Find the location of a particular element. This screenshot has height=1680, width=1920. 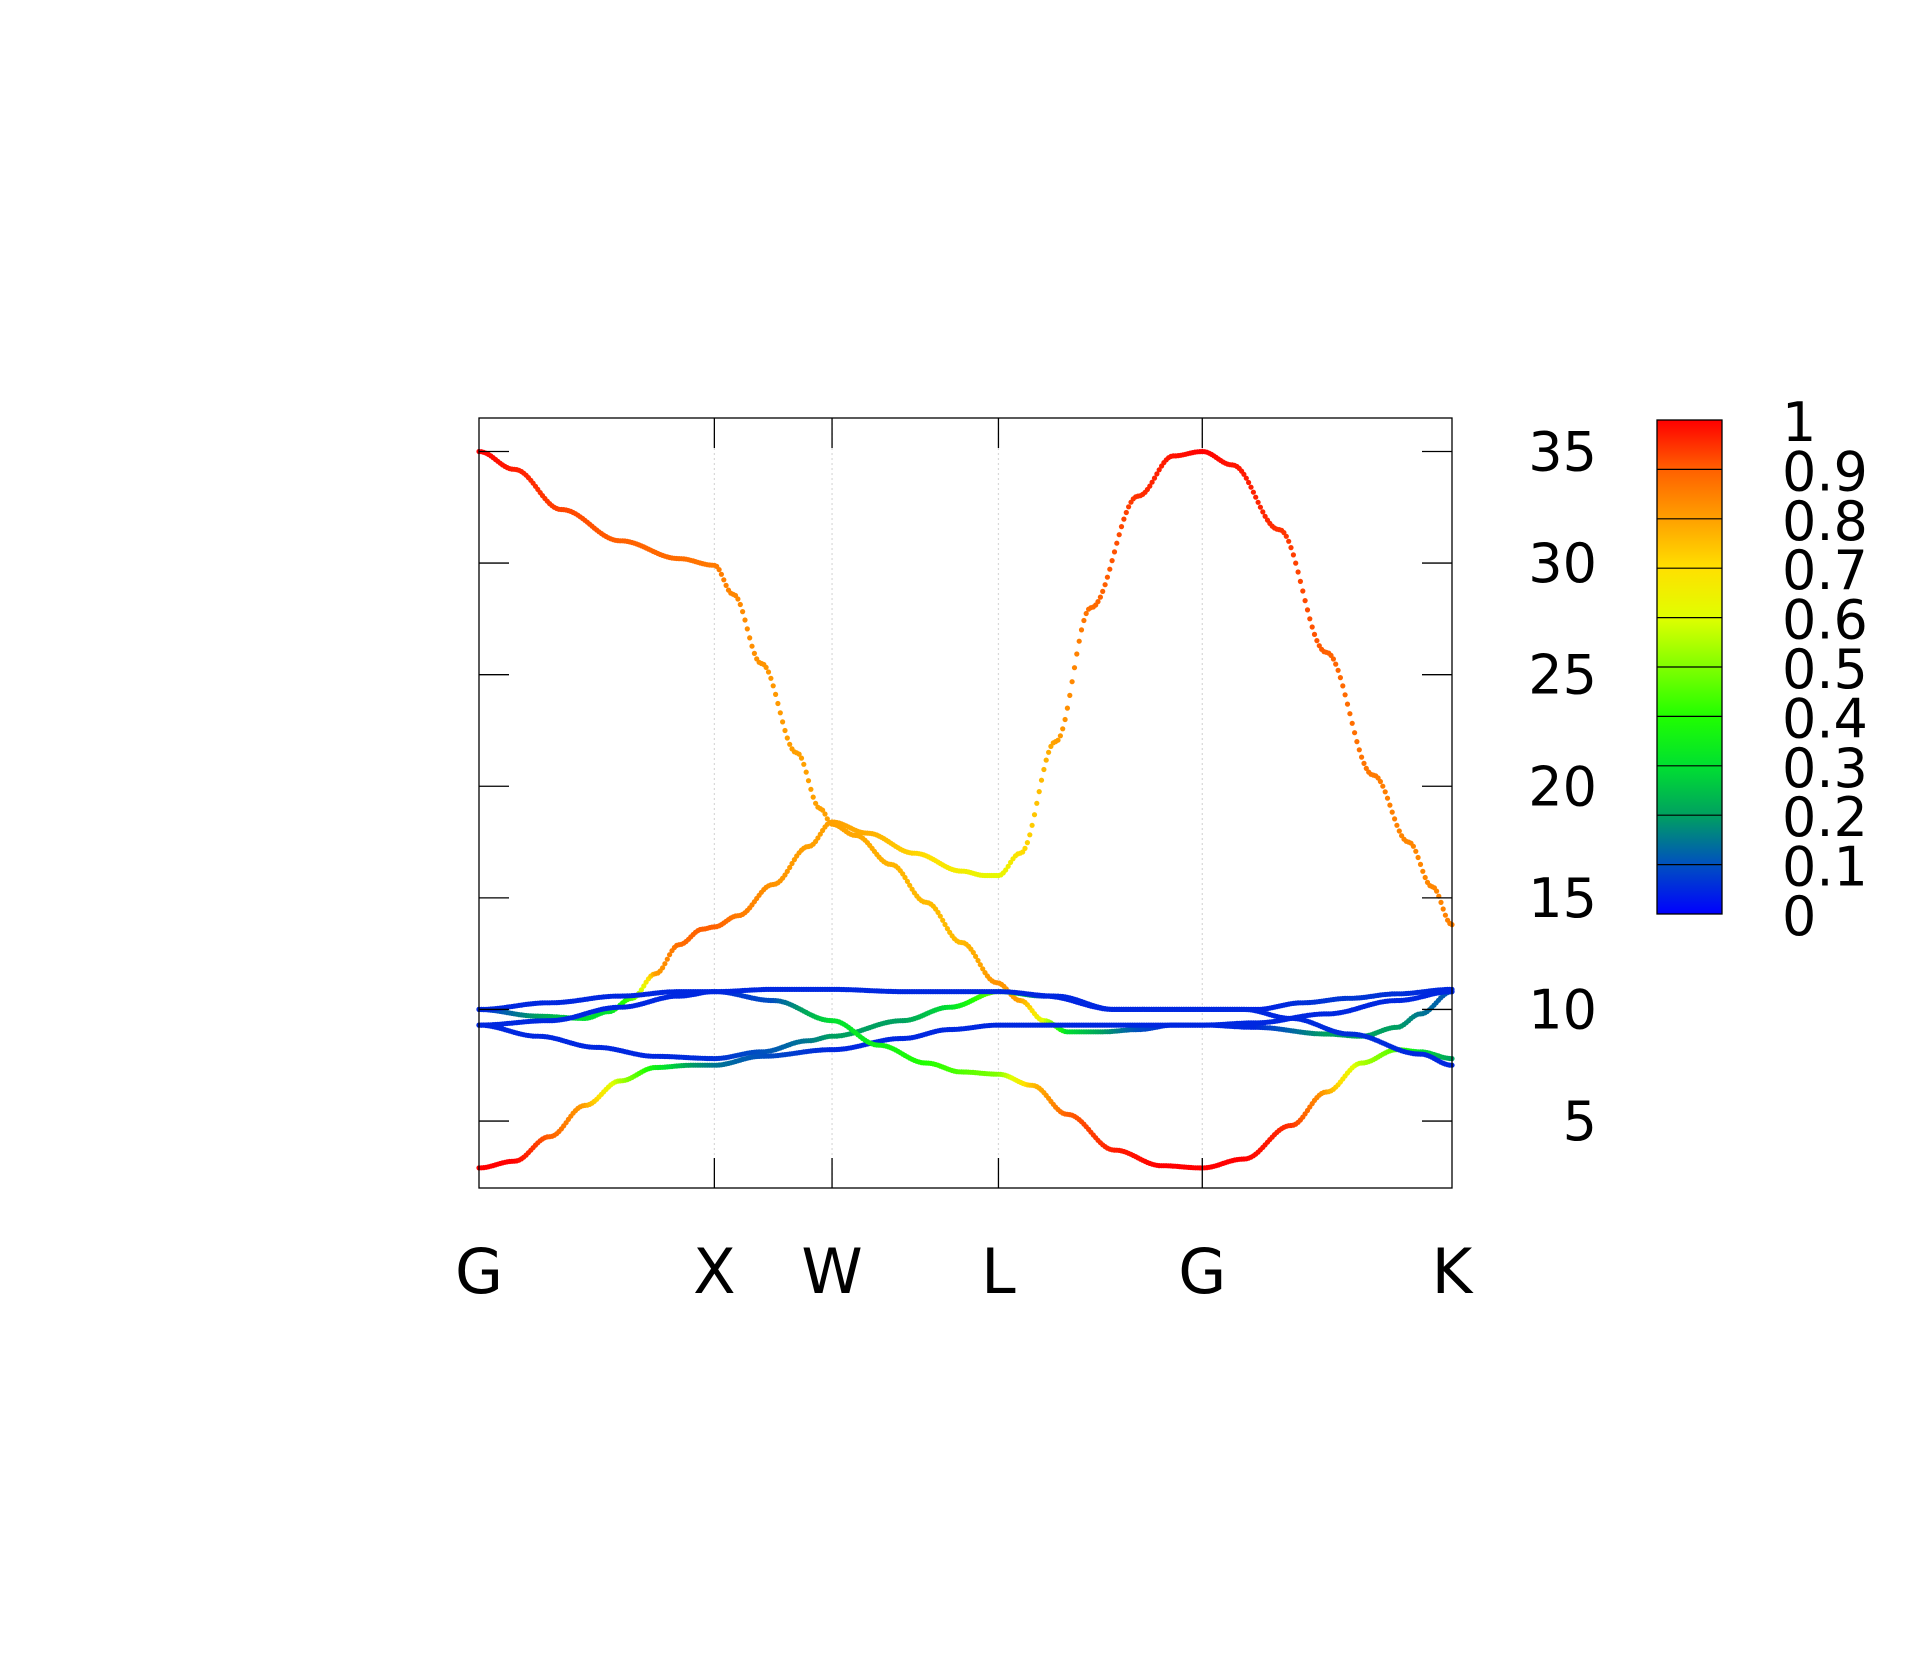

colorbar-label: 0.9 is located at coordinates (1825, 471).